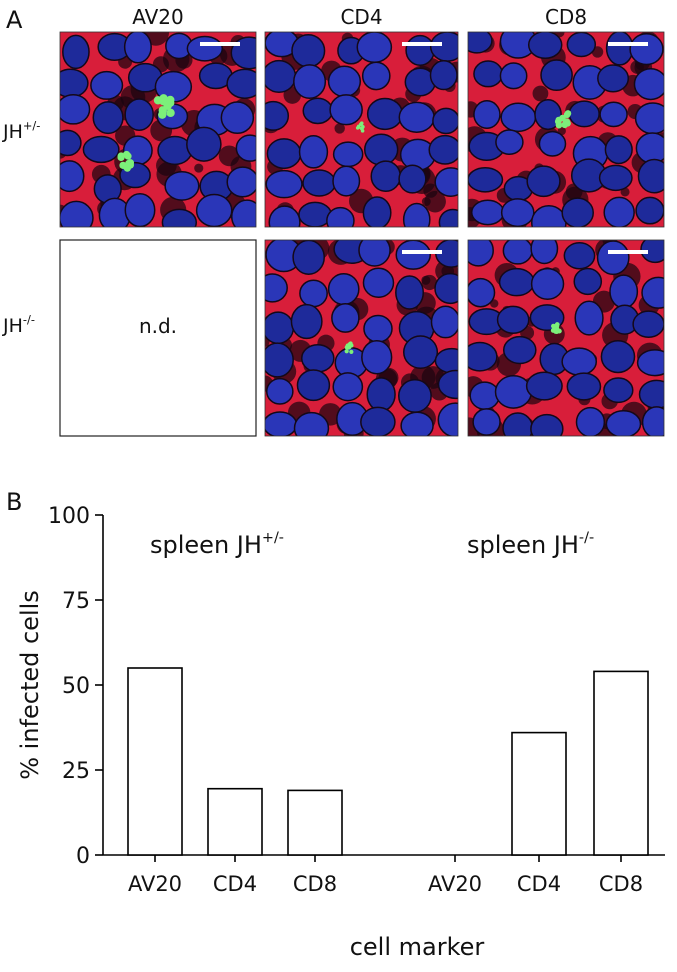 This screenshot has height=972, width=677. I want to click on y-tick-label: 100, so click(69, 516).